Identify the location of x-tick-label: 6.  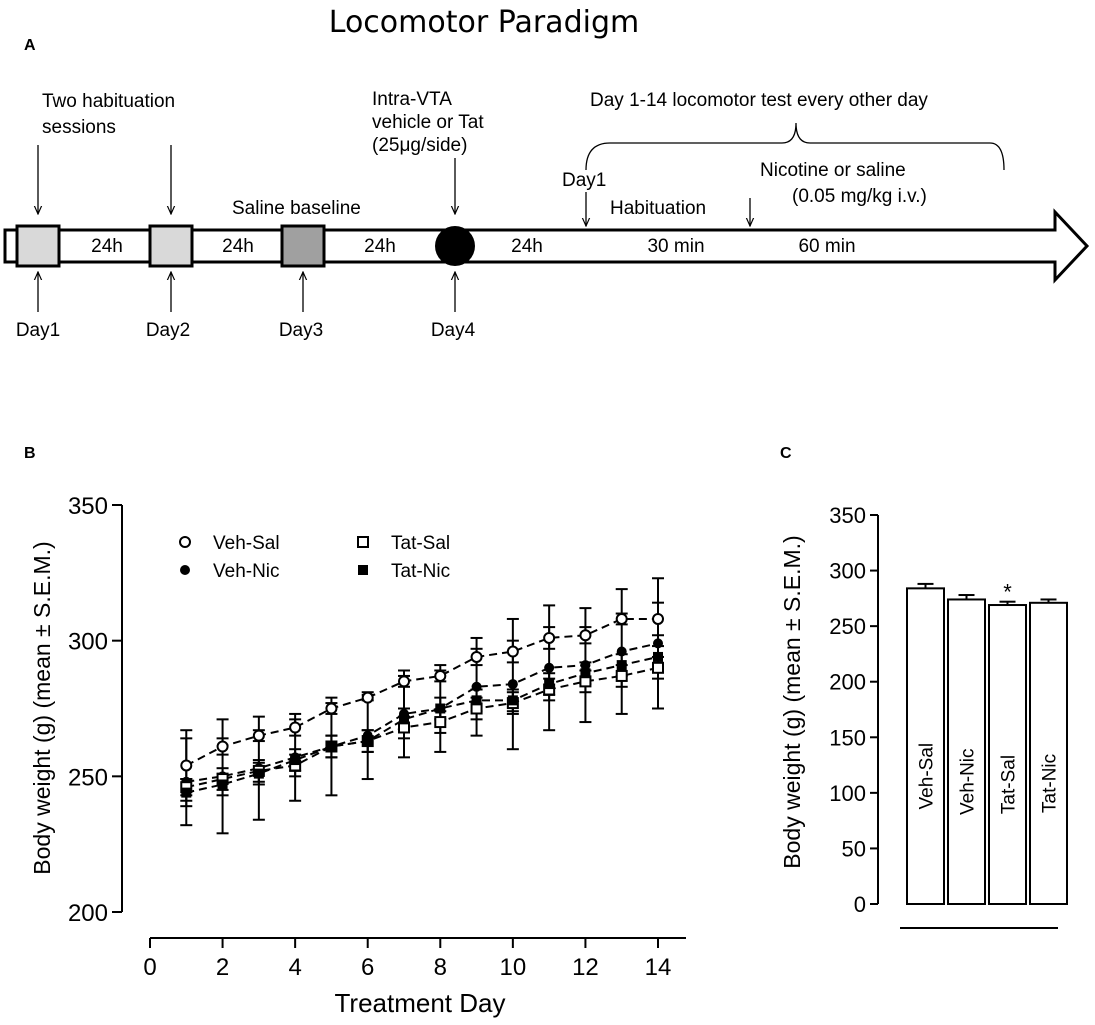
(367, 967).